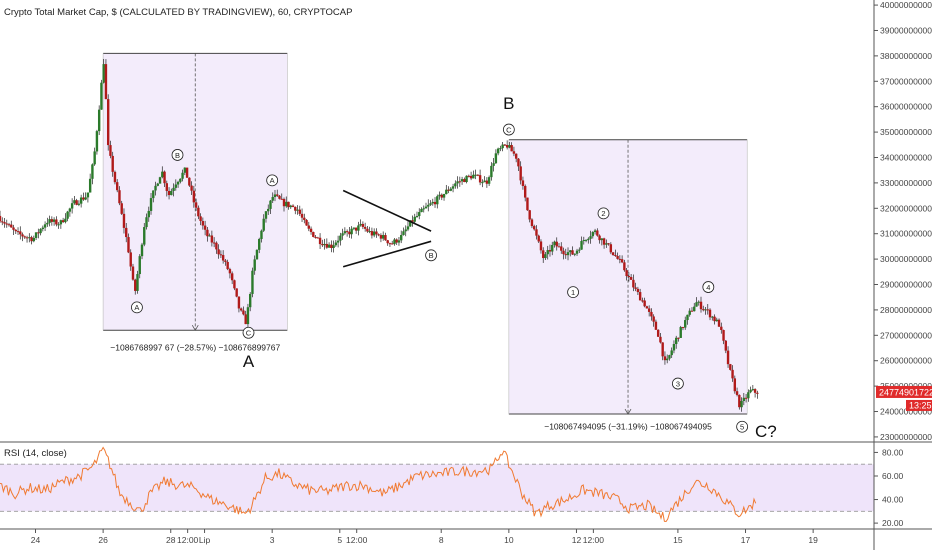  Describe the element at coordinates (813, 540) in the screenshot. I see `x-tick-label: 19` at that location.